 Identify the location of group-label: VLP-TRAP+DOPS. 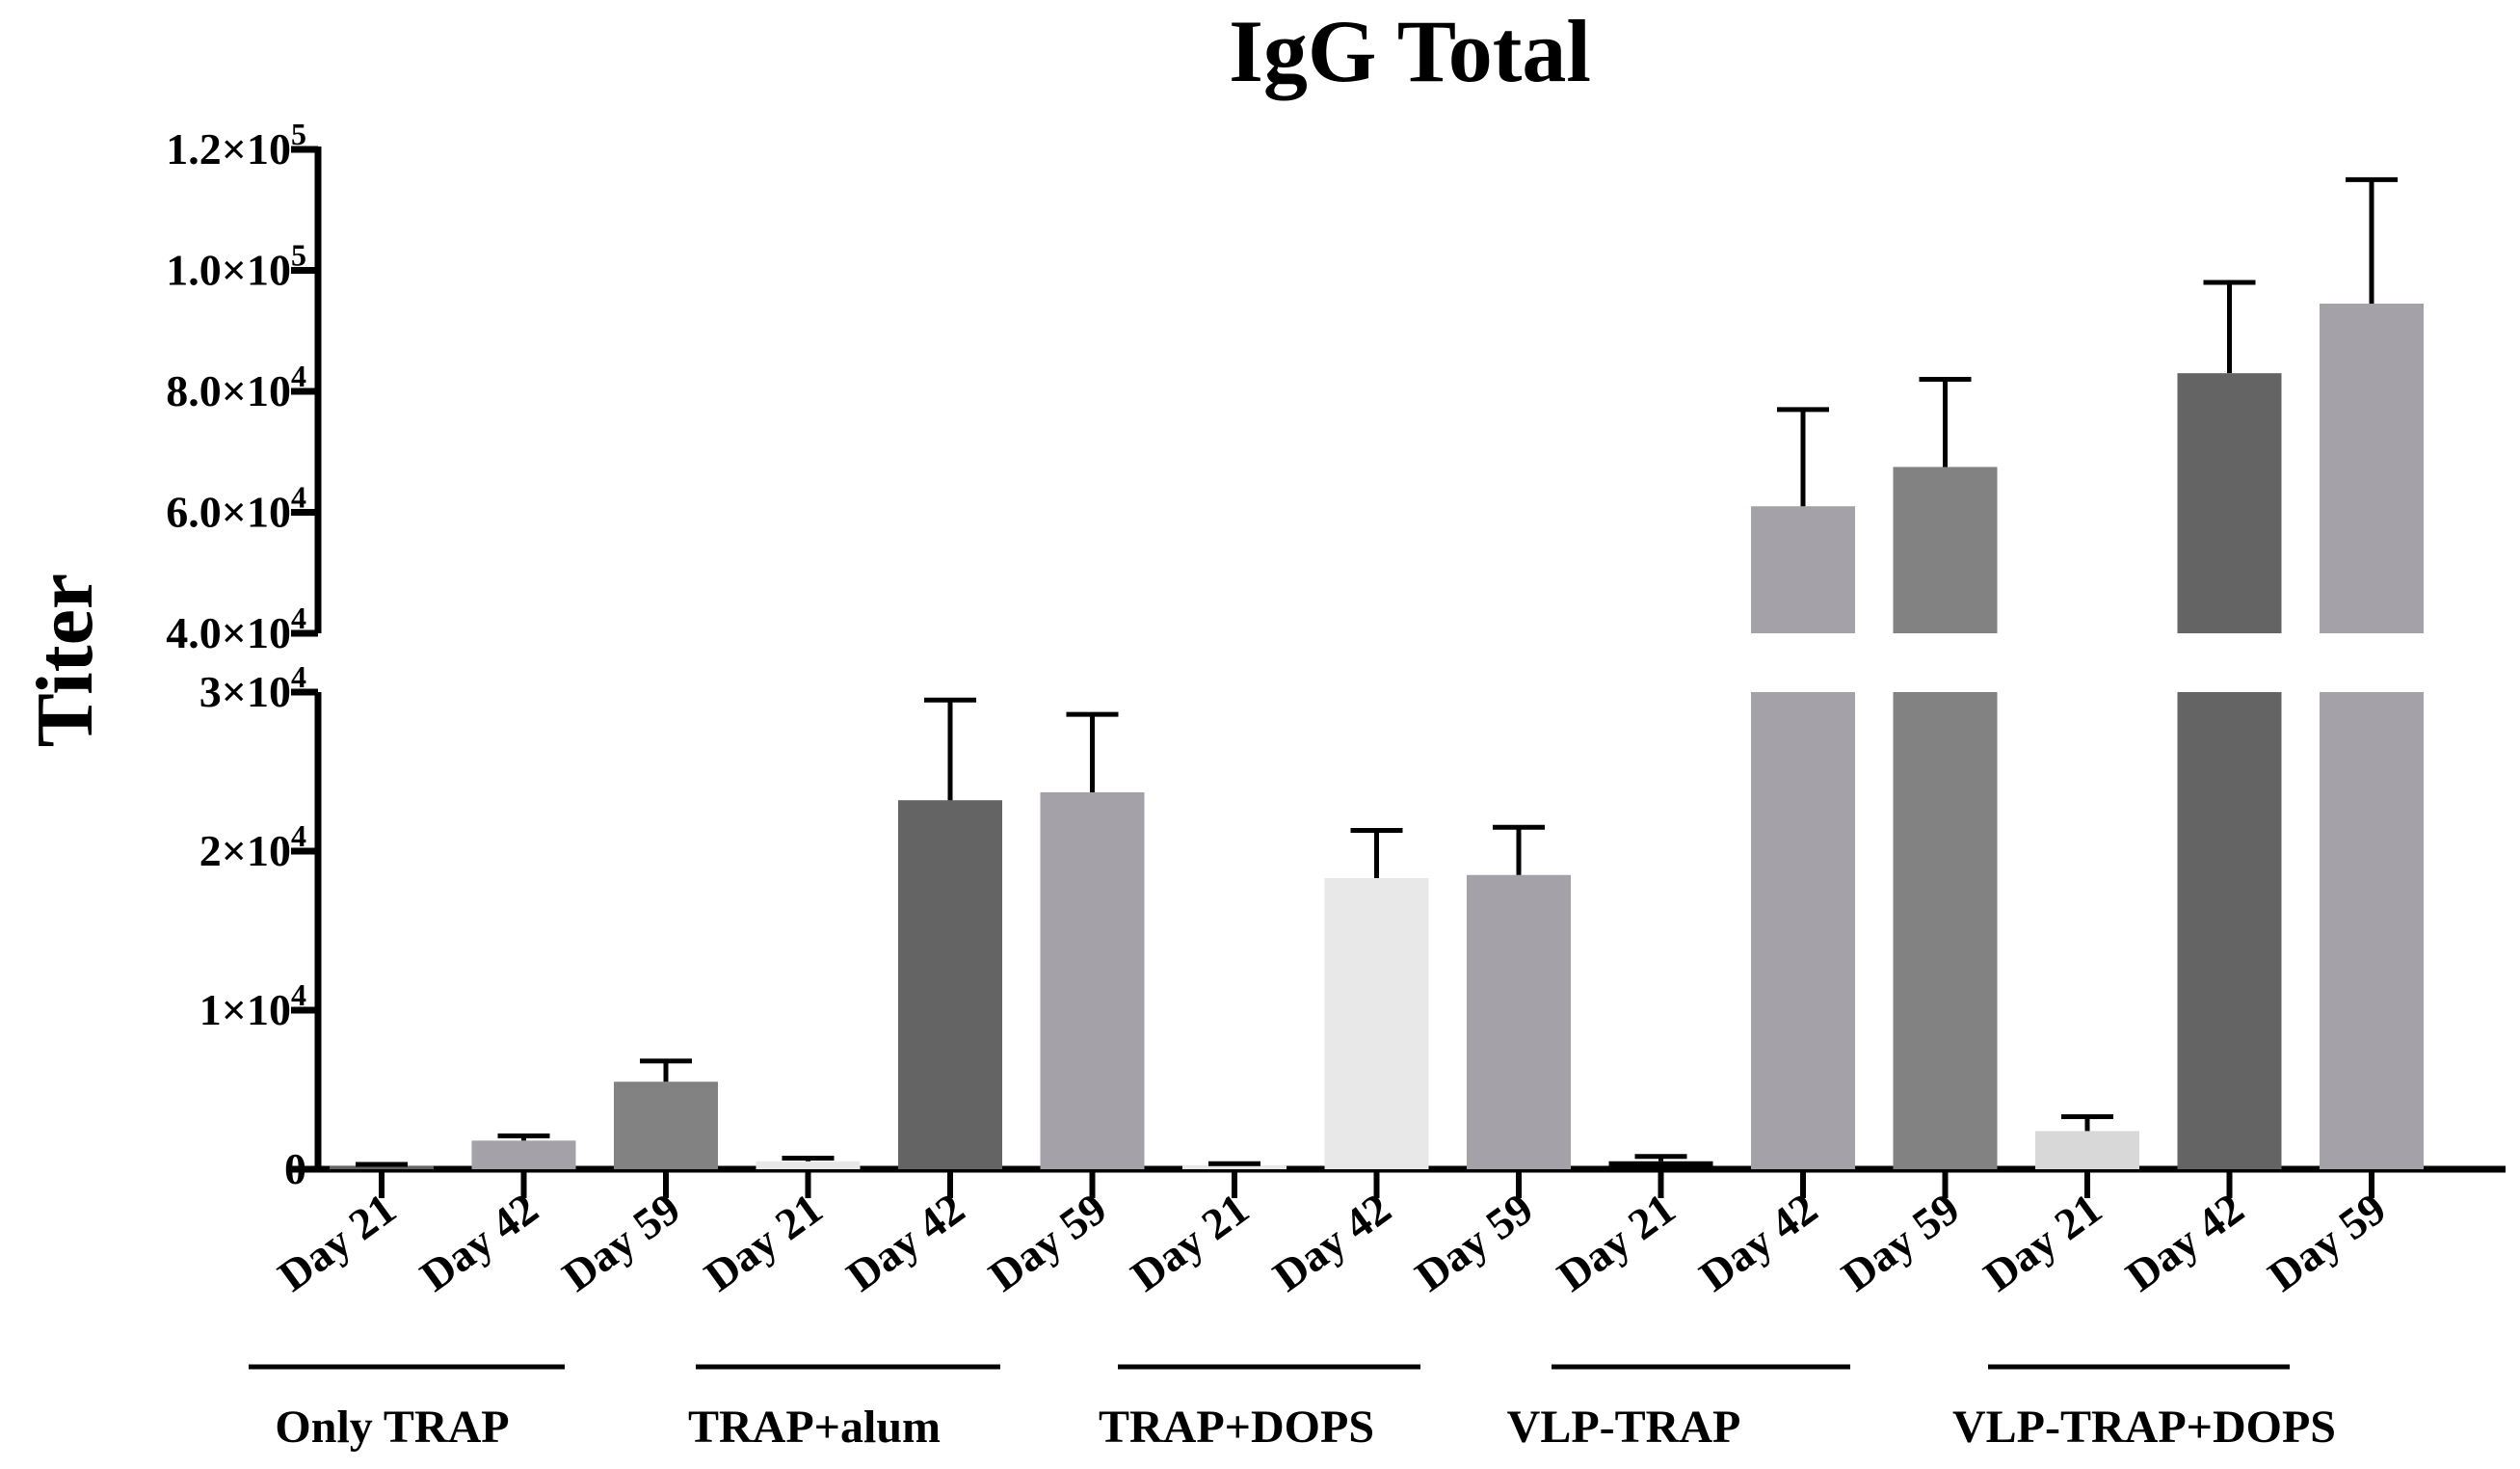
(2144, 1428).